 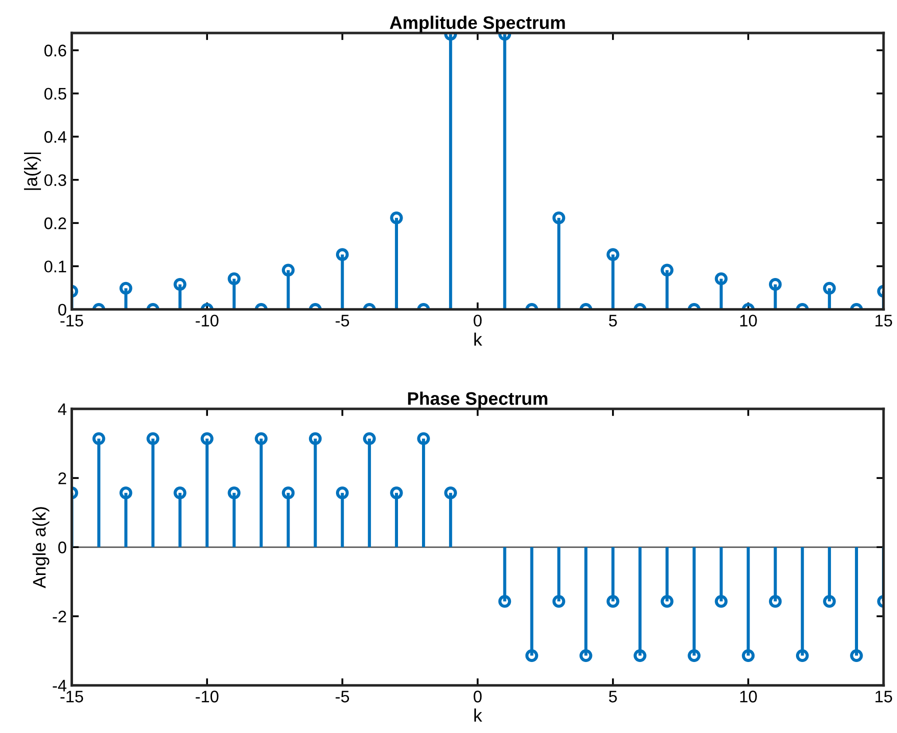 What do you see at coordinates (55, 223) in the screenshot?
I see `y-tick-label: 0.2` at bounding box center [55, 223].